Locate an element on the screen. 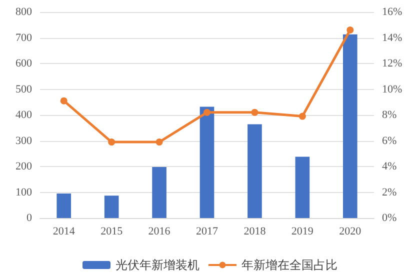  y2-tick-label: 12% is located at coordinates (392, 64).